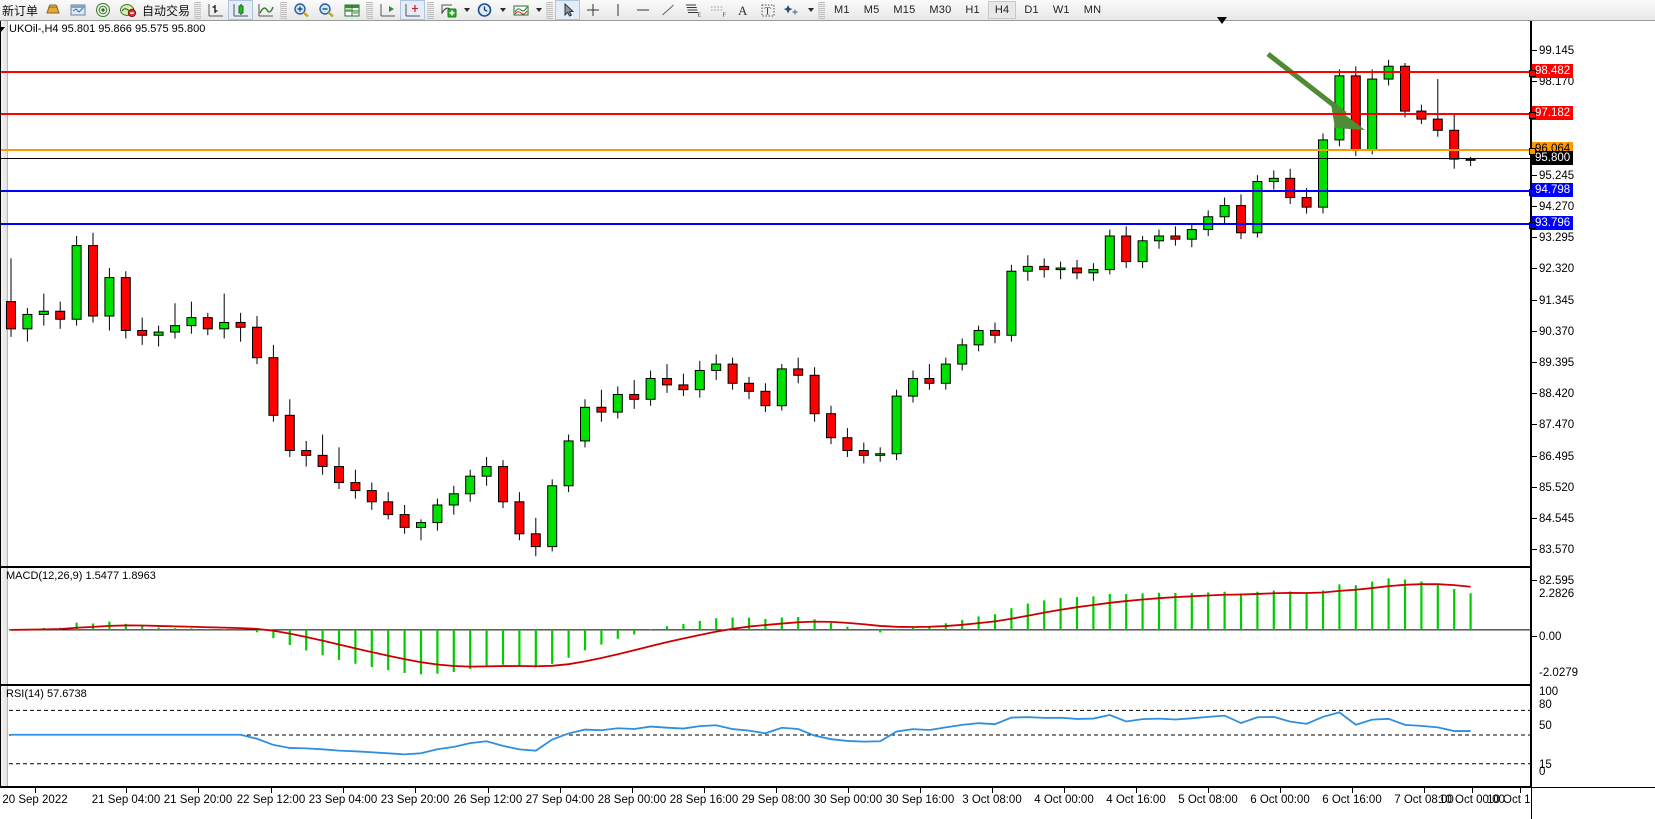 The width and height of the screenshot is (1655, 819). What do you see at coordinates (1424, 800) in the screenshot?
I see `time-axis-label: 7 Oct 08:00` at bounding box center [1424, 800].